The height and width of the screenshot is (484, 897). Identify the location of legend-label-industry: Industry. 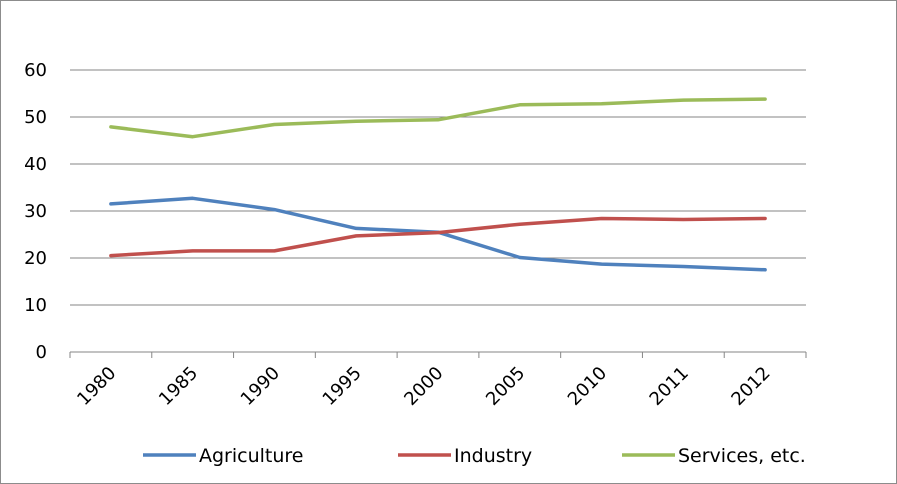
(493, 456).